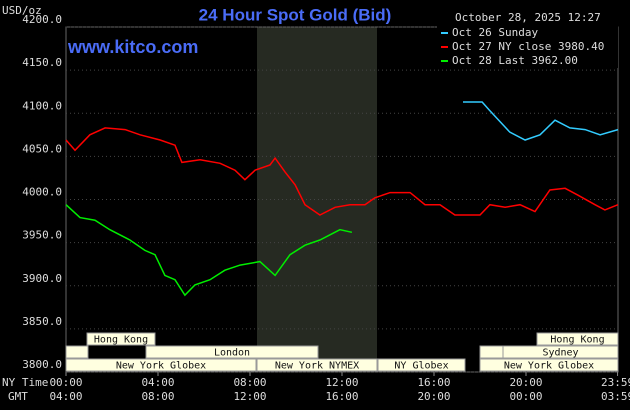 The height and width of the screenshot is (410, 630). What do you see at coordinates (295, 14) in the screenshot?
I see `chart-title: 24 Hour Spot Gold (Bid)` at bounding box center [295, 14].